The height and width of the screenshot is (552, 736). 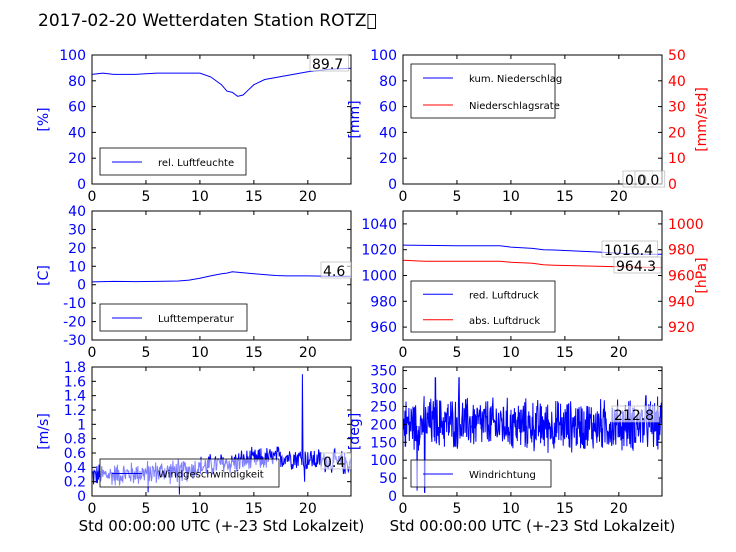 What do you see at coordinates (75, 483) in the screenshot?
I see `y-tick-label: 0.2` at bounding box center [75, 483].